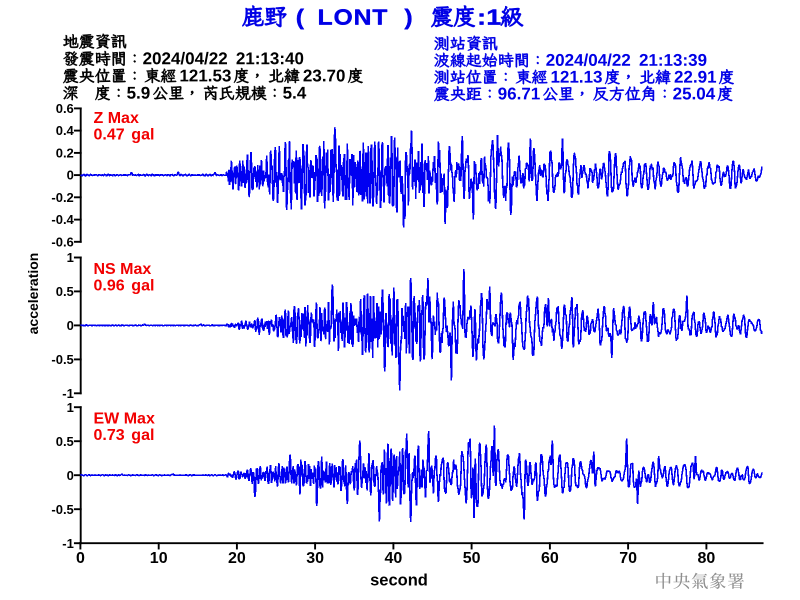  Describe the element at coordinates (707, 558) in the screenshot. I see `svg-text: 80` at that location.